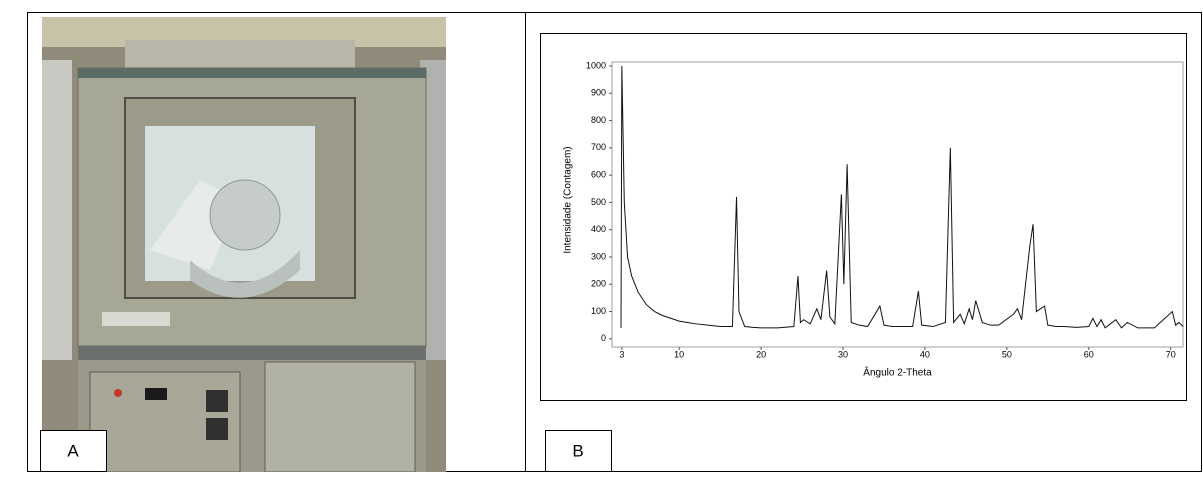  Describe the element at coordinates (621, 354) in the screenshot. I see `x-tick-label: 3` at that location.